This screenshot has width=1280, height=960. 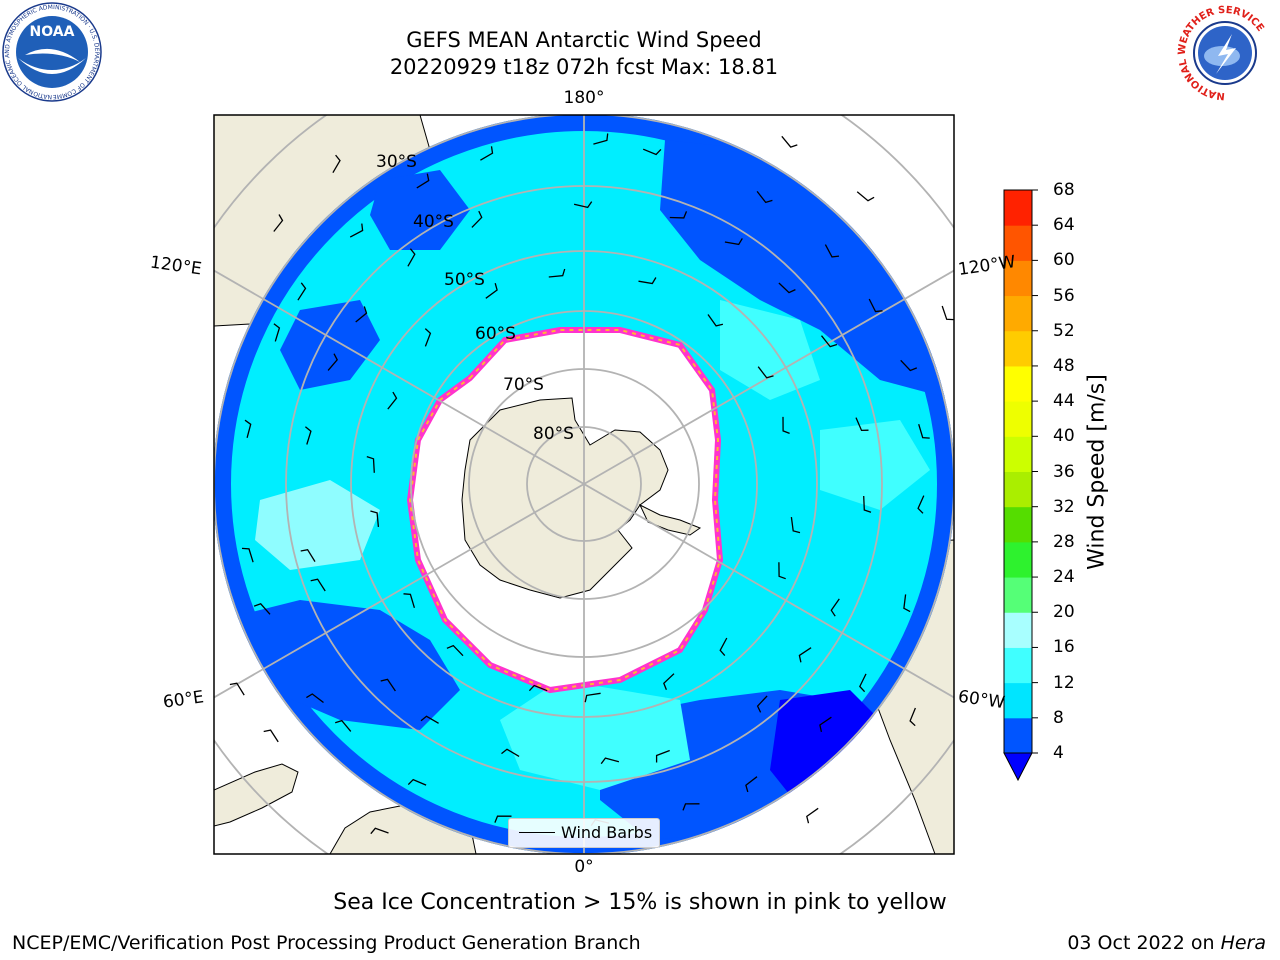 I want to click on footer-machine: Hera, so click(x=1243, y=943).